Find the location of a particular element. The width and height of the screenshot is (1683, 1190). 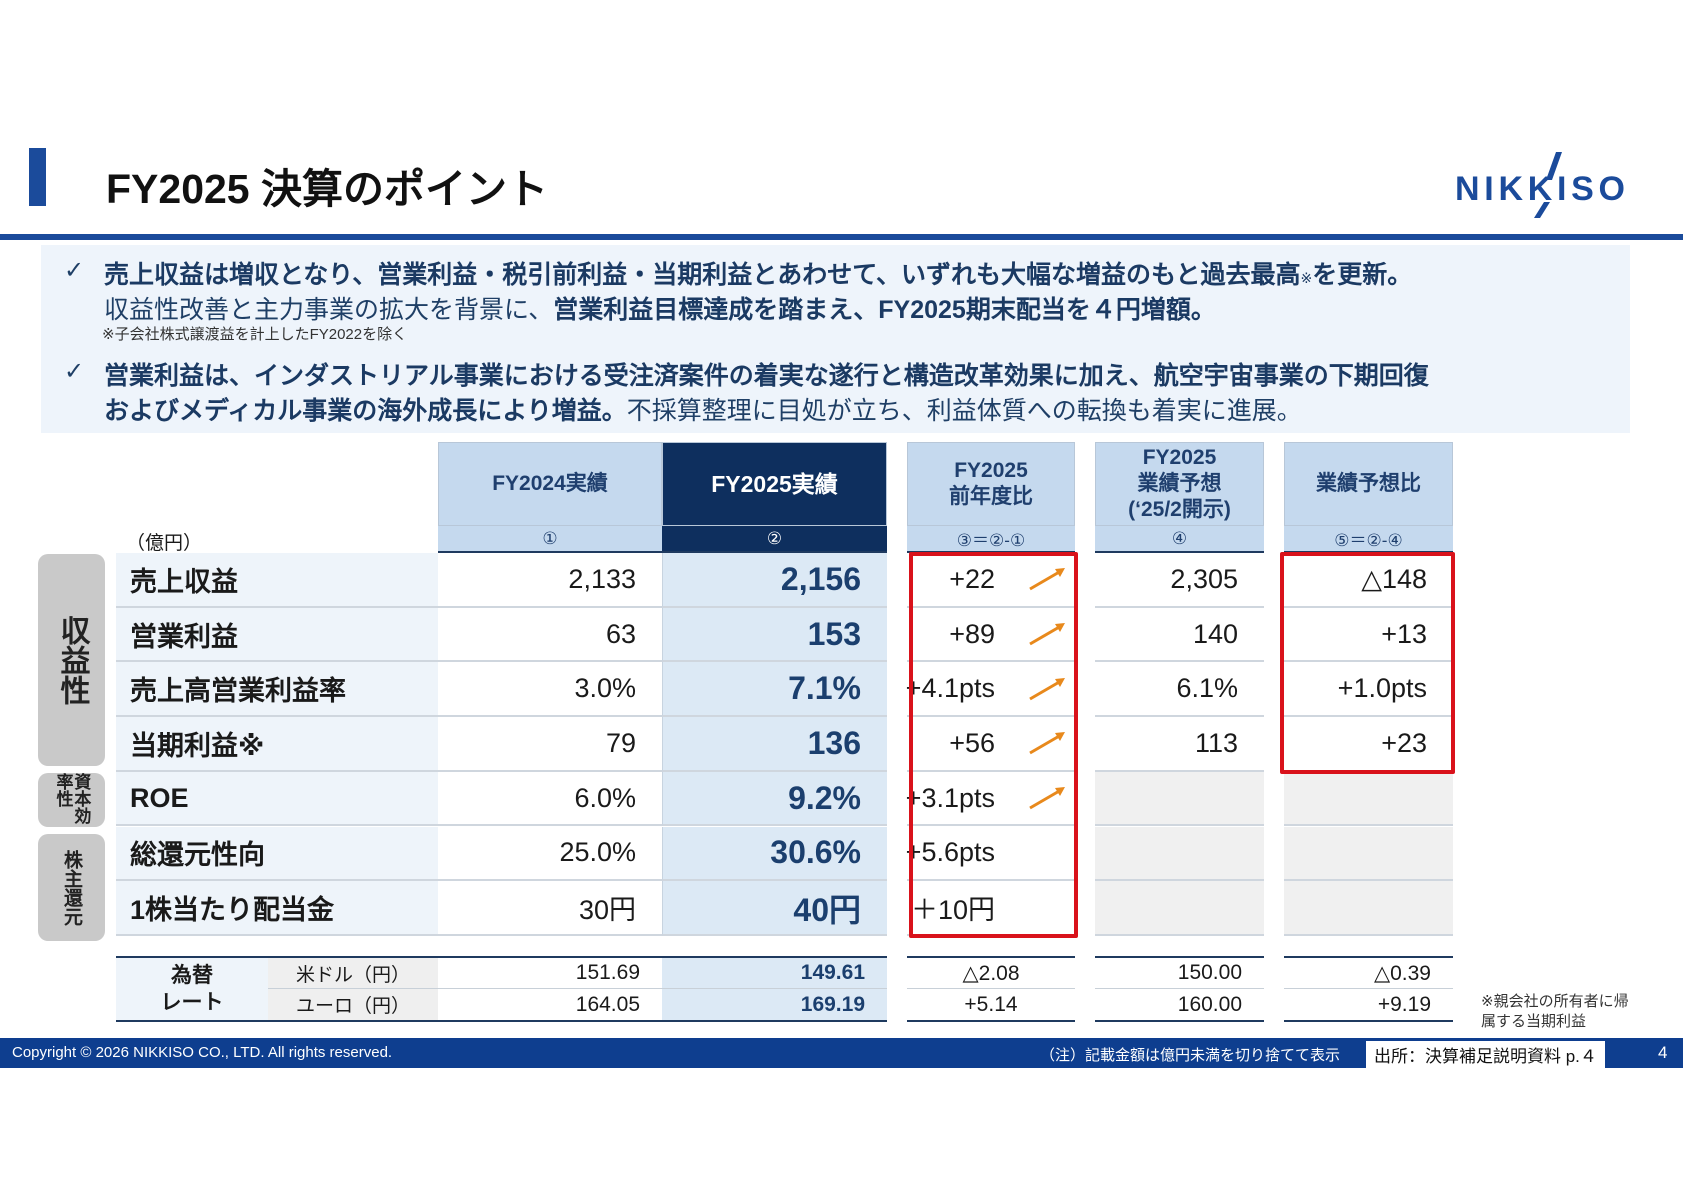

row-label: 営業利益 is located at coordinates (277, 635).